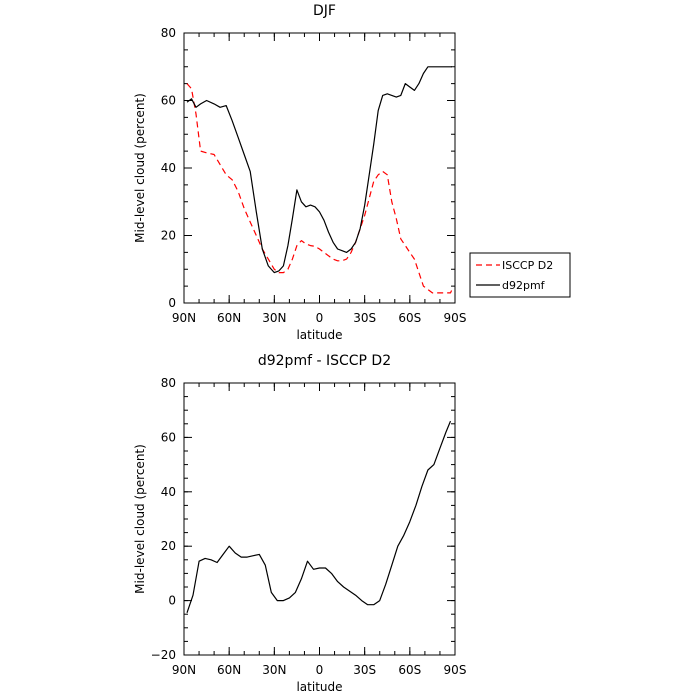 The image size is (700, 700). Describe the element at coordinates (520, 275) in the screenshot. I see `legend-box` at that location.